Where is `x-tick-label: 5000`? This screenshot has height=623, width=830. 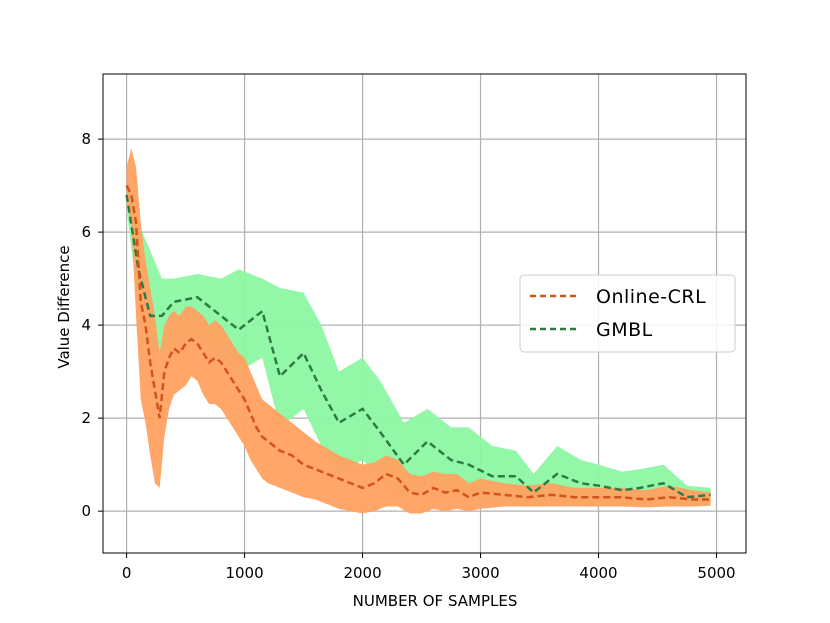 x-tick-label: 5000 is located at coordinates (716, 573).